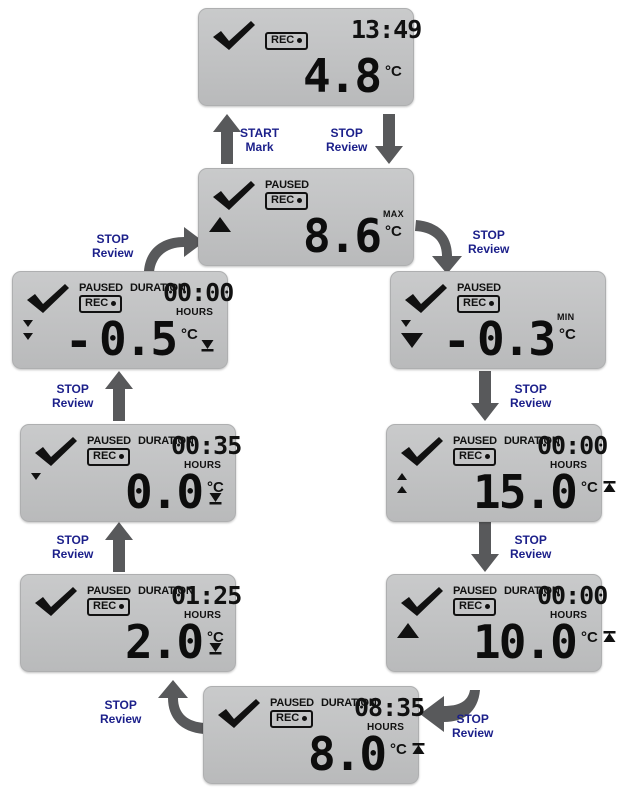 This screenshot has width=618, height=790. I want to click on label-stop-review-3: STOP Review, so click(488, 242).